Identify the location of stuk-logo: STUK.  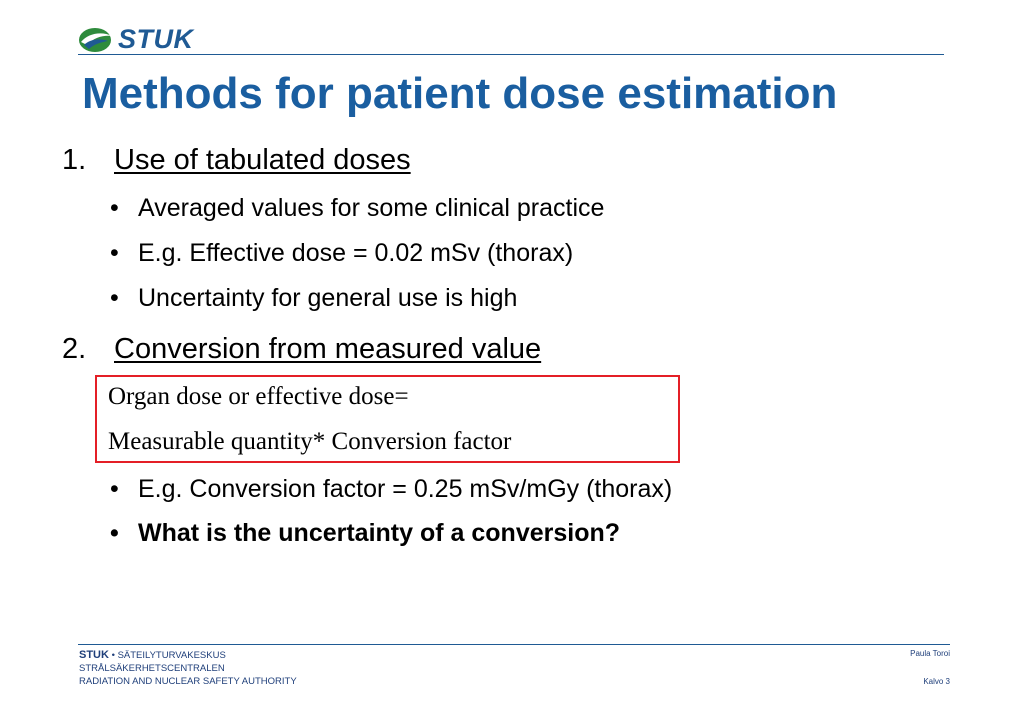
(136, 39).